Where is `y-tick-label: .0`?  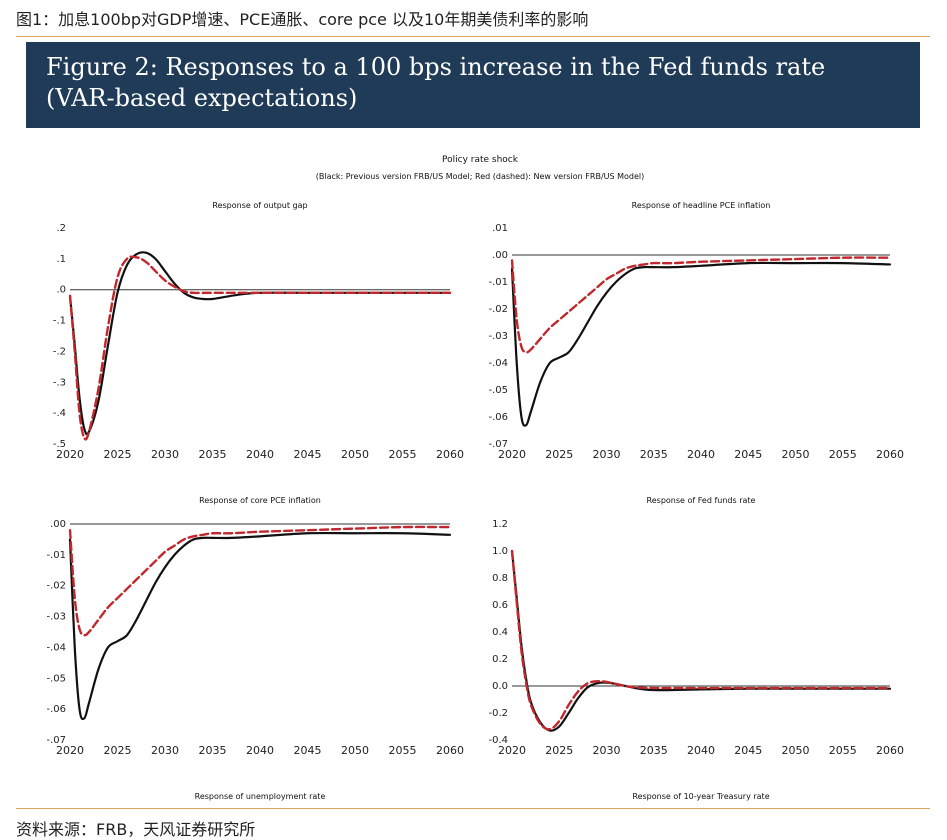 y-tick-label: .0 is located at coordinates (61, 290).